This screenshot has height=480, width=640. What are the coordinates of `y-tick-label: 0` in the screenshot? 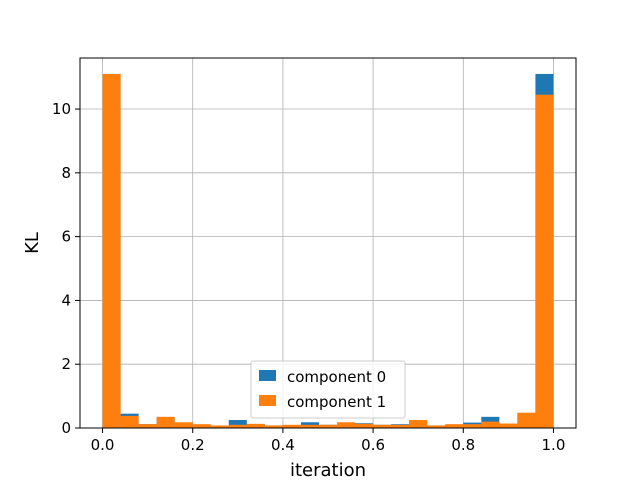 It's located at (66, 428).